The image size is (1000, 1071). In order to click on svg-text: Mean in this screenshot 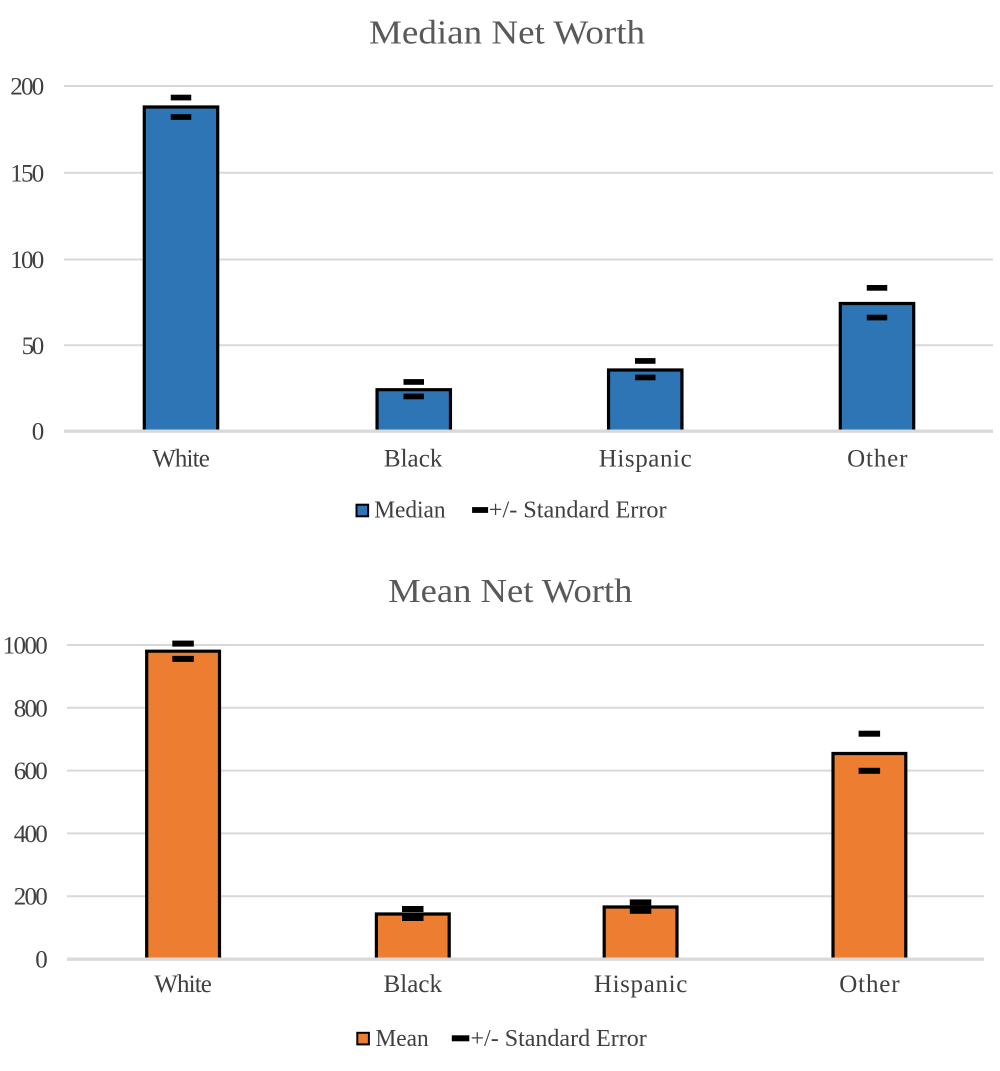, I will do `click(402, 1038)`.